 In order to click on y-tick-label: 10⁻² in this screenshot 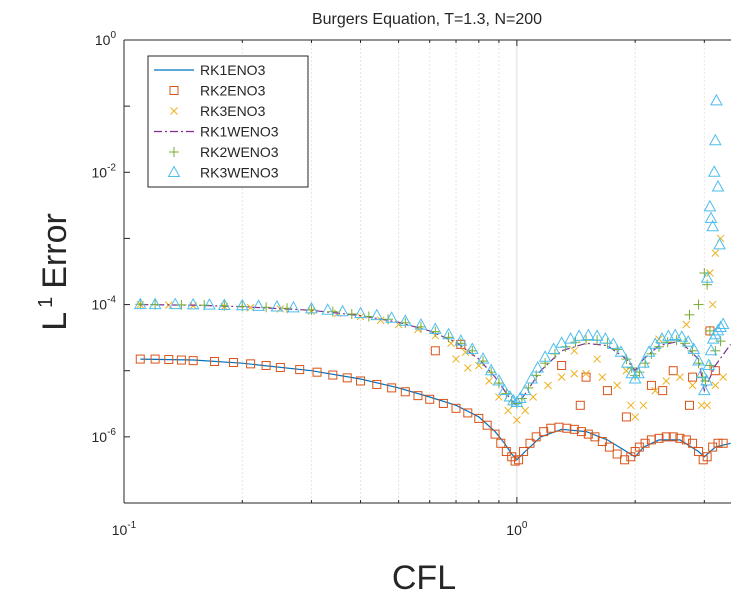, I will do `click(104, 171)`.